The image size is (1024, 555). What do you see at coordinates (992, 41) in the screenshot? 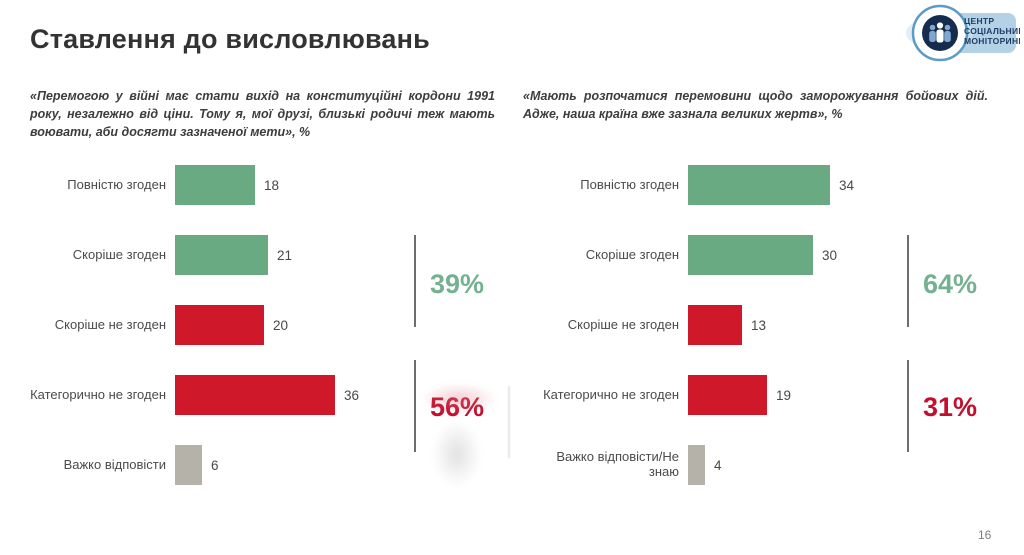
I see `logo-text-line3: МОНІТОРИНГ` at bounding box center [992, 41].